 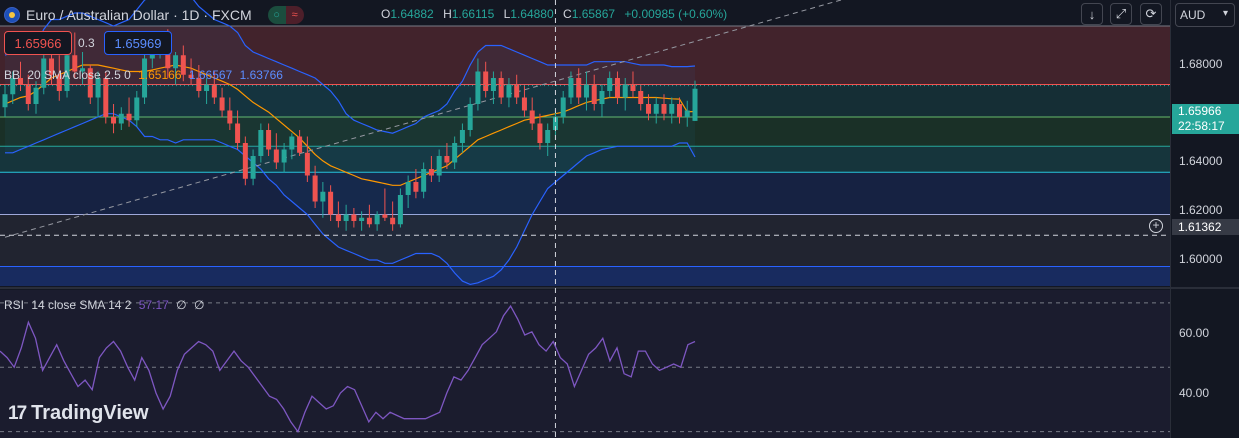 I want to click on buy-button: 1.65969, so click(x=138, y=43).